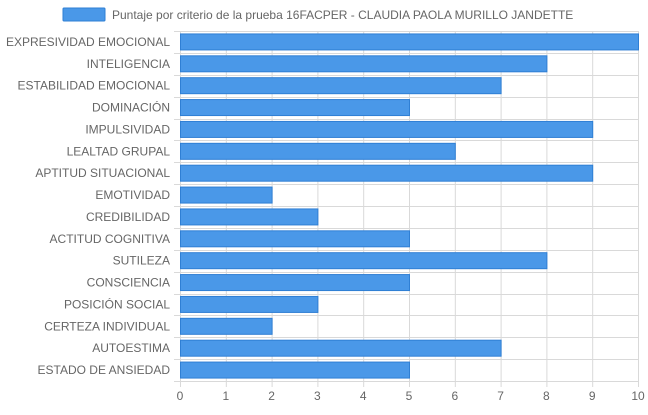 Image resolution: width=648 pixels, height=415 pixels. I want to click on x-tick-label: 8, so click(546, 396).